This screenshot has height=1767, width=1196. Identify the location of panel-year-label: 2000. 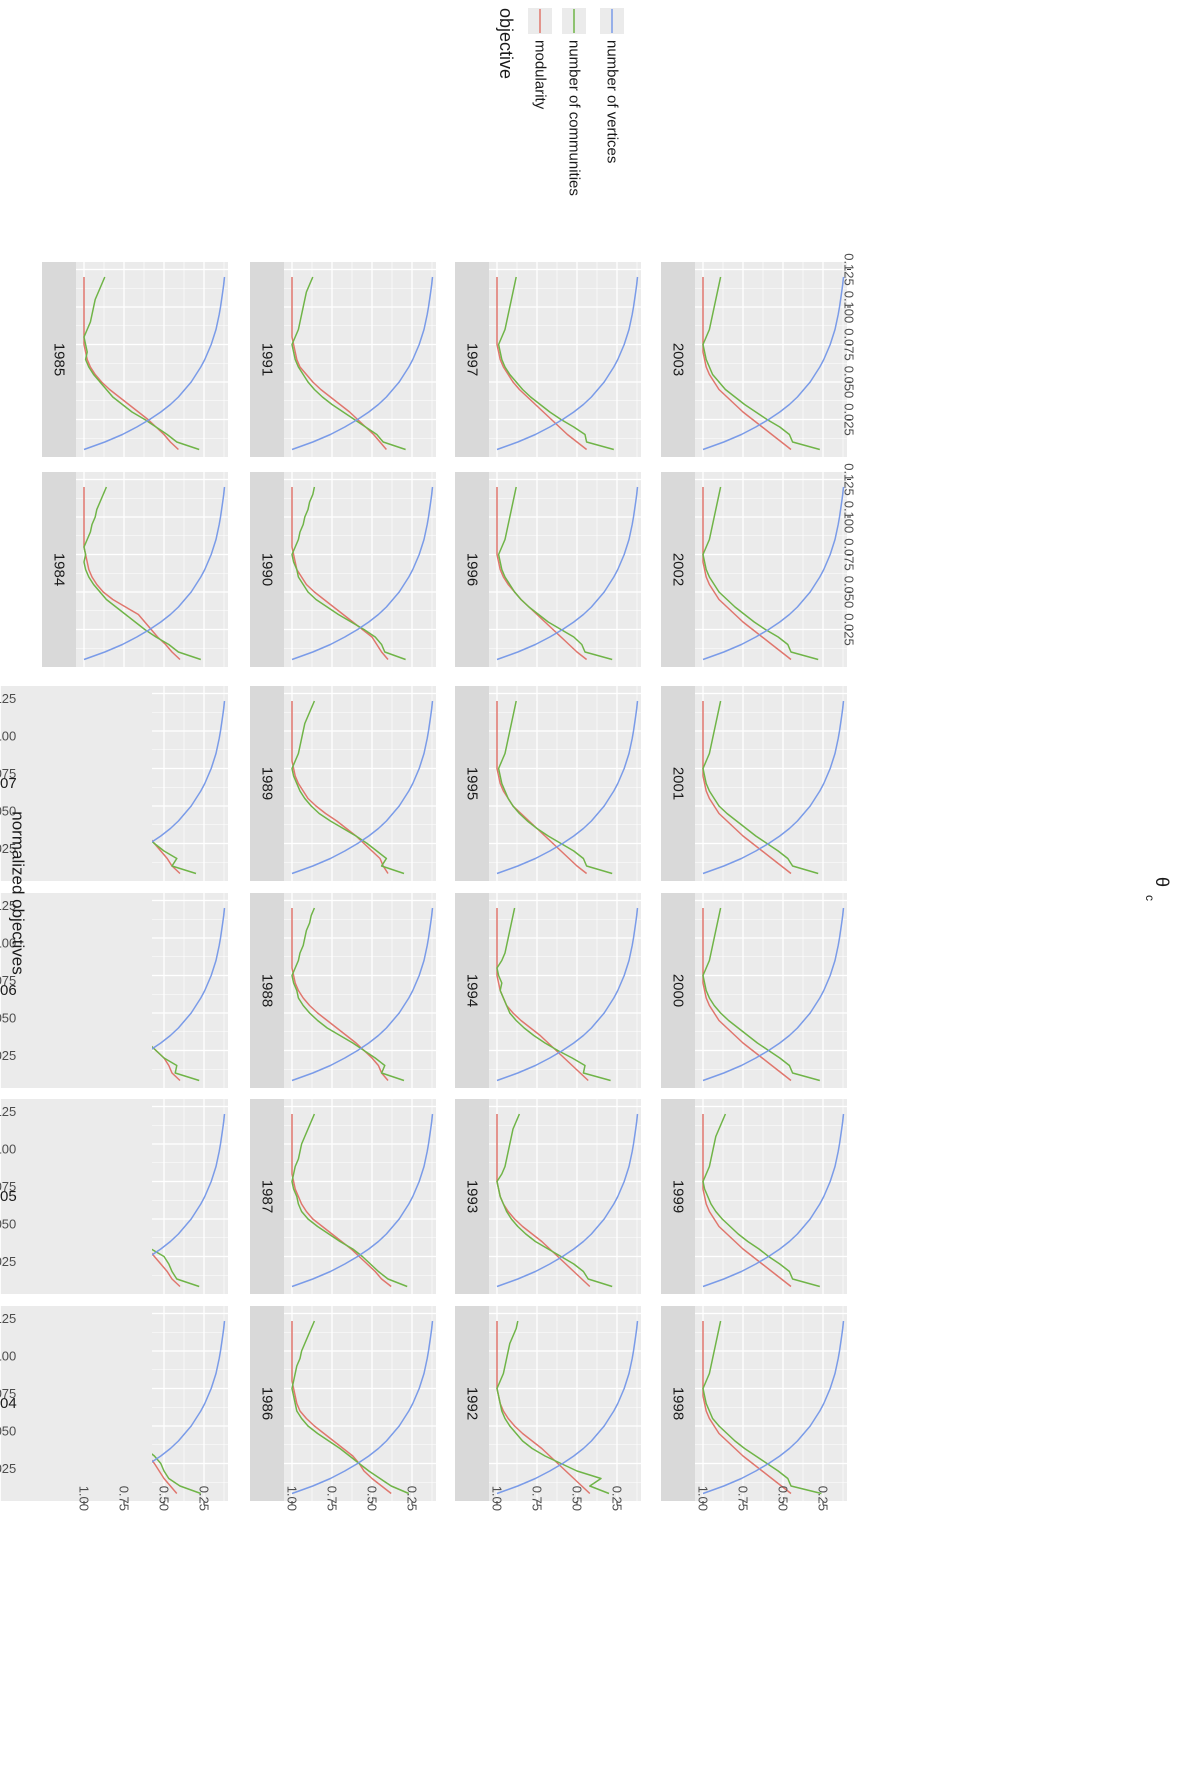
(678, 990).